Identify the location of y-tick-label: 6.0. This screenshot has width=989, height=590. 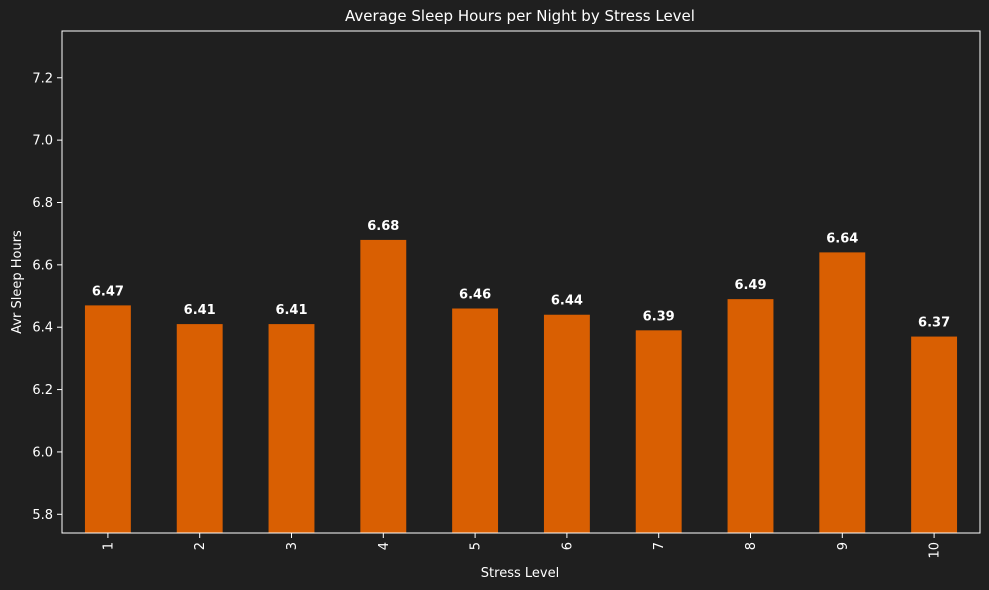
(42, 452).